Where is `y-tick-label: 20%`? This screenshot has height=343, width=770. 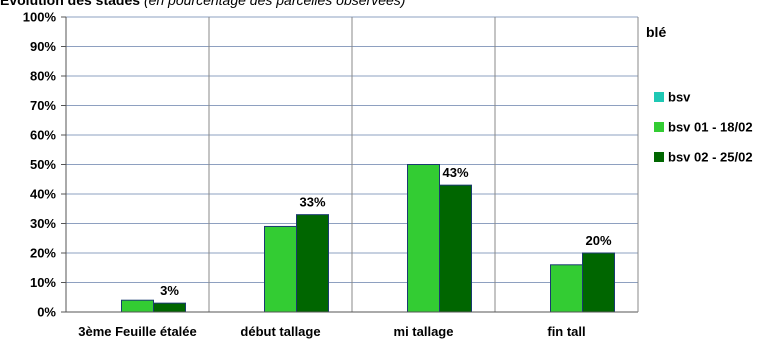
y-tick-label: 20% is located at coordinates (43, 253).